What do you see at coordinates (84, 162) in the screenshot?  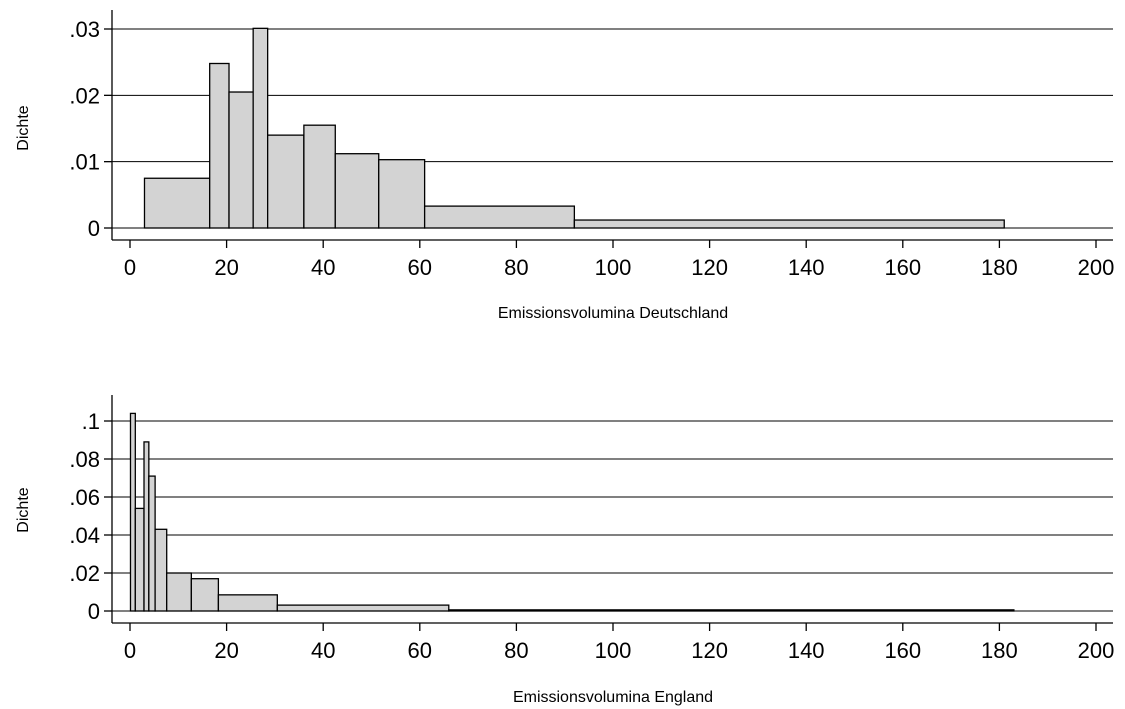 I see `y-tick-label: .01` at bounding box center [84, 162].